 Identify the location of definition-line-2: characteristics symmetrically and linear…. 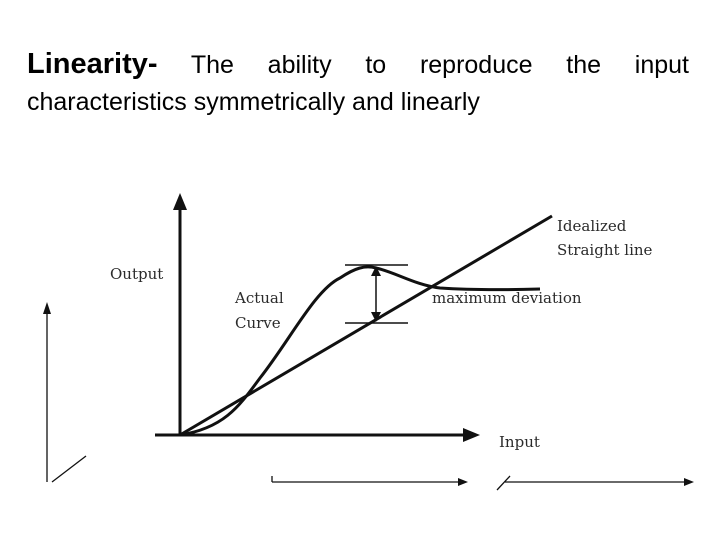
(253, 102).